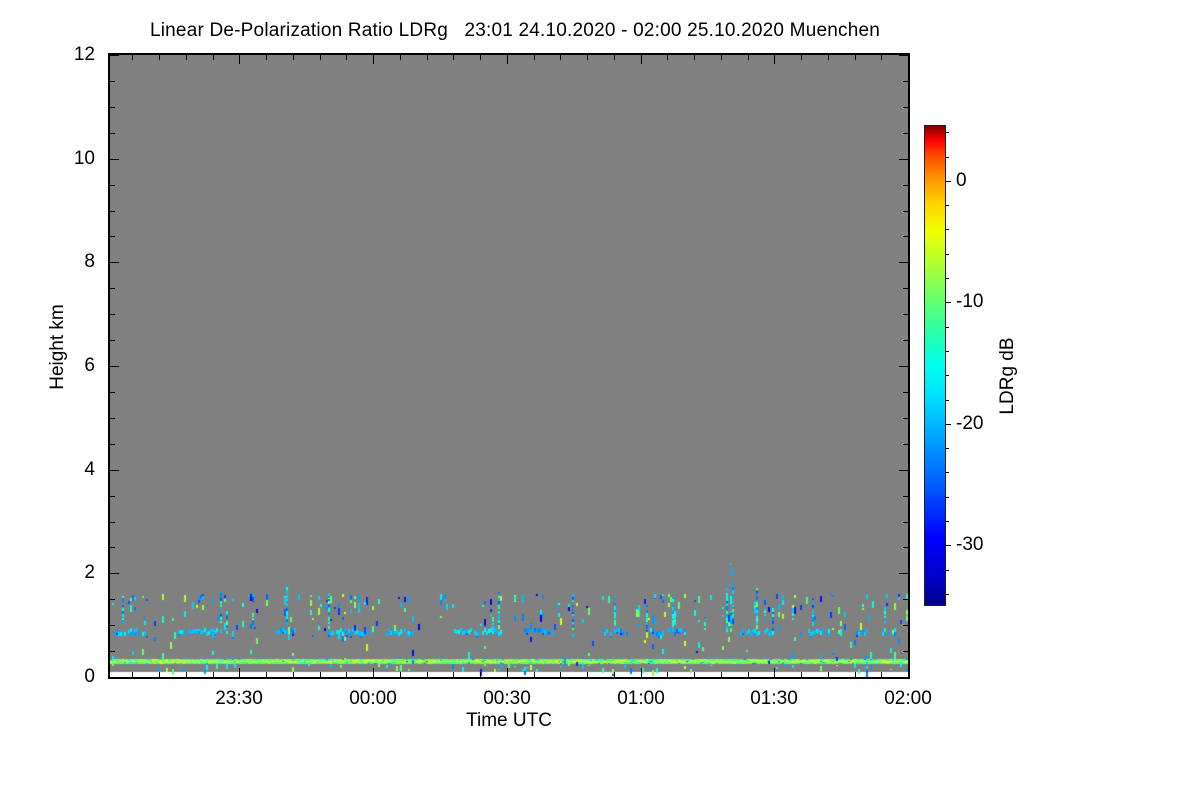 This screenshot has height=800, width=1200. Describe the element at coordinates (89, 261) in the screenshot. I see `y-tick-label: 8` at that location.